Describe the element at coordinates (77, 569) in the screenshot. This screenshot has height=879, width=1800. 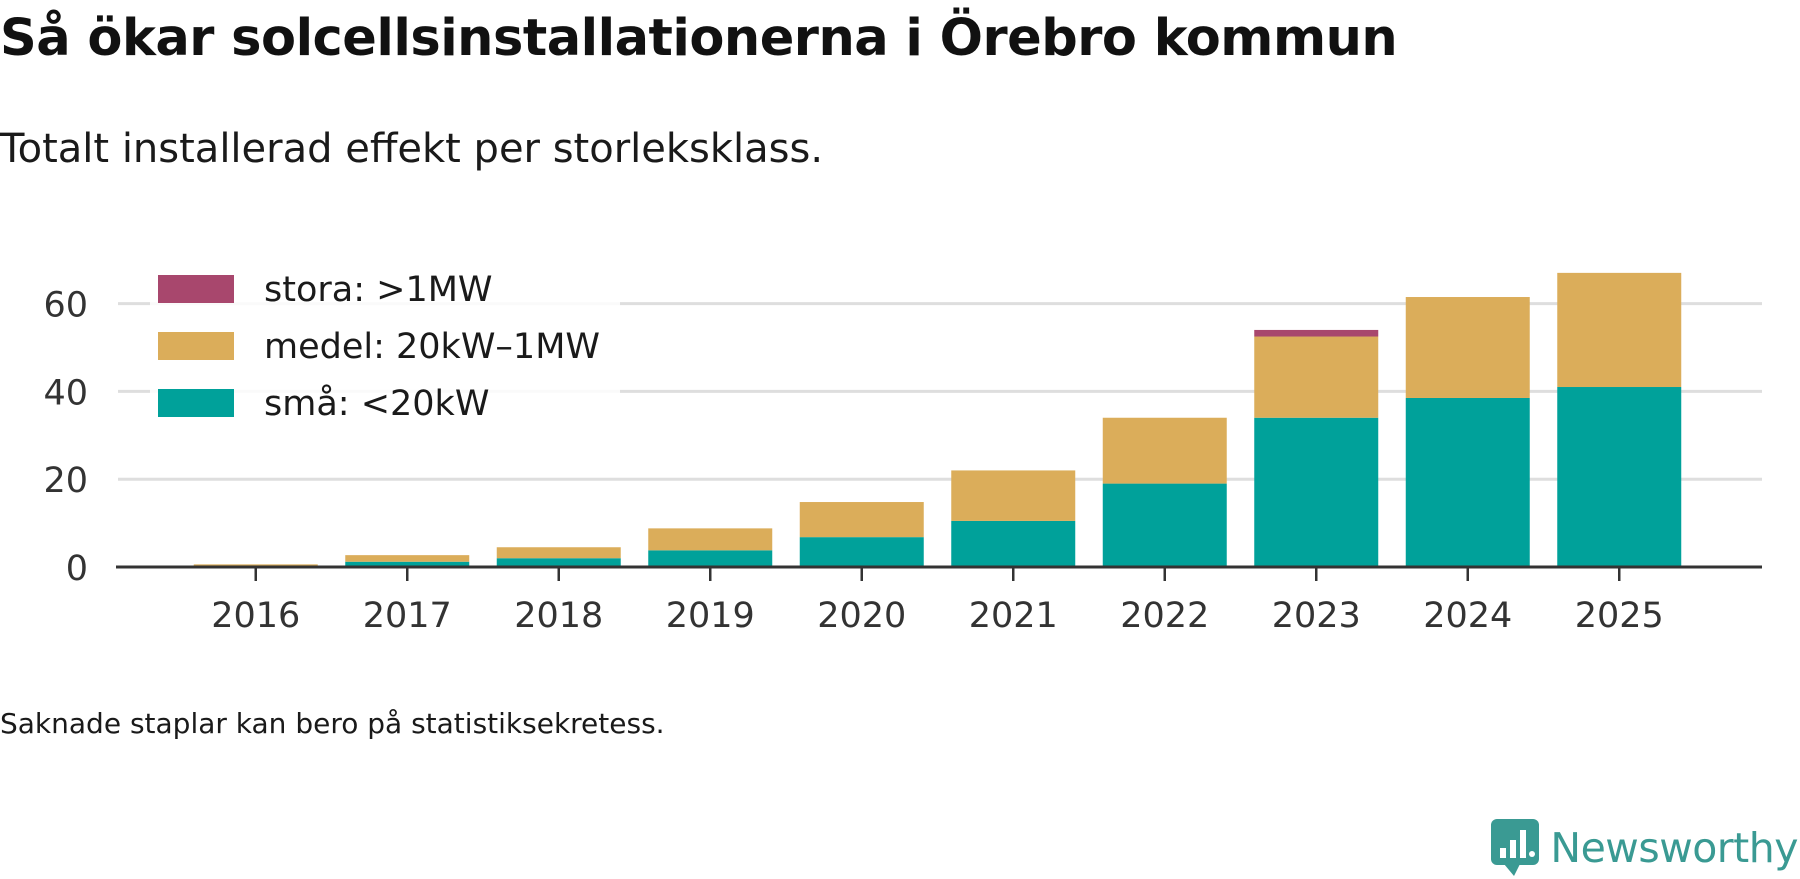
I see `y-tick-label-0: 0` at that location.